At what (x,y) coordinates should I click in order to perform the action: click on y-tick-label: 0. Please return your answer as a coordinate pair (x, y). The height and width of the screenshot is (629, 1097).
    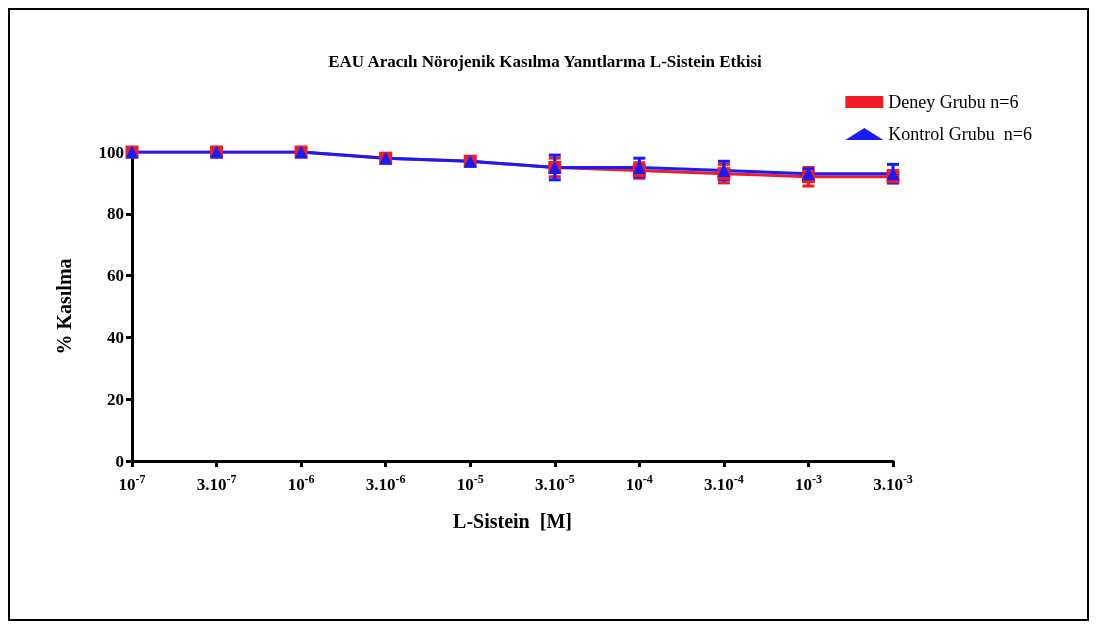
    Looking at the image, I should click on (119, 461).